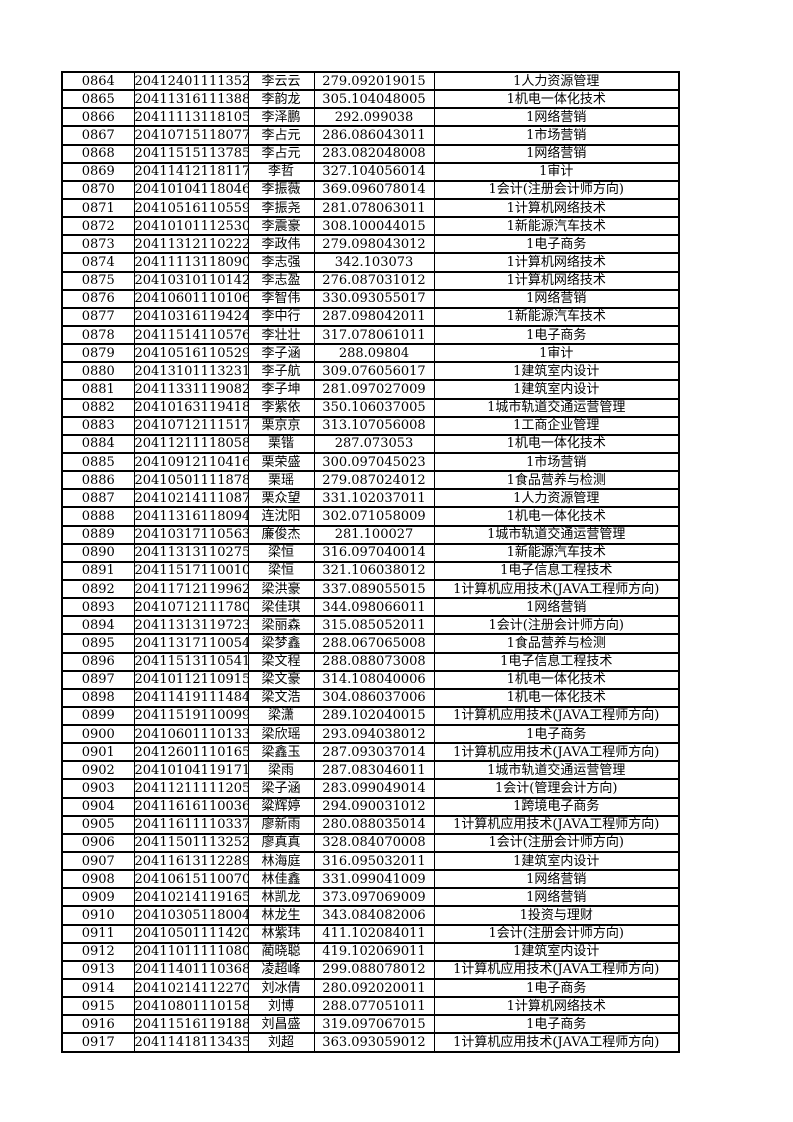  I want to click on cell-exam-id: 20411516119188, so click(191, 1024).